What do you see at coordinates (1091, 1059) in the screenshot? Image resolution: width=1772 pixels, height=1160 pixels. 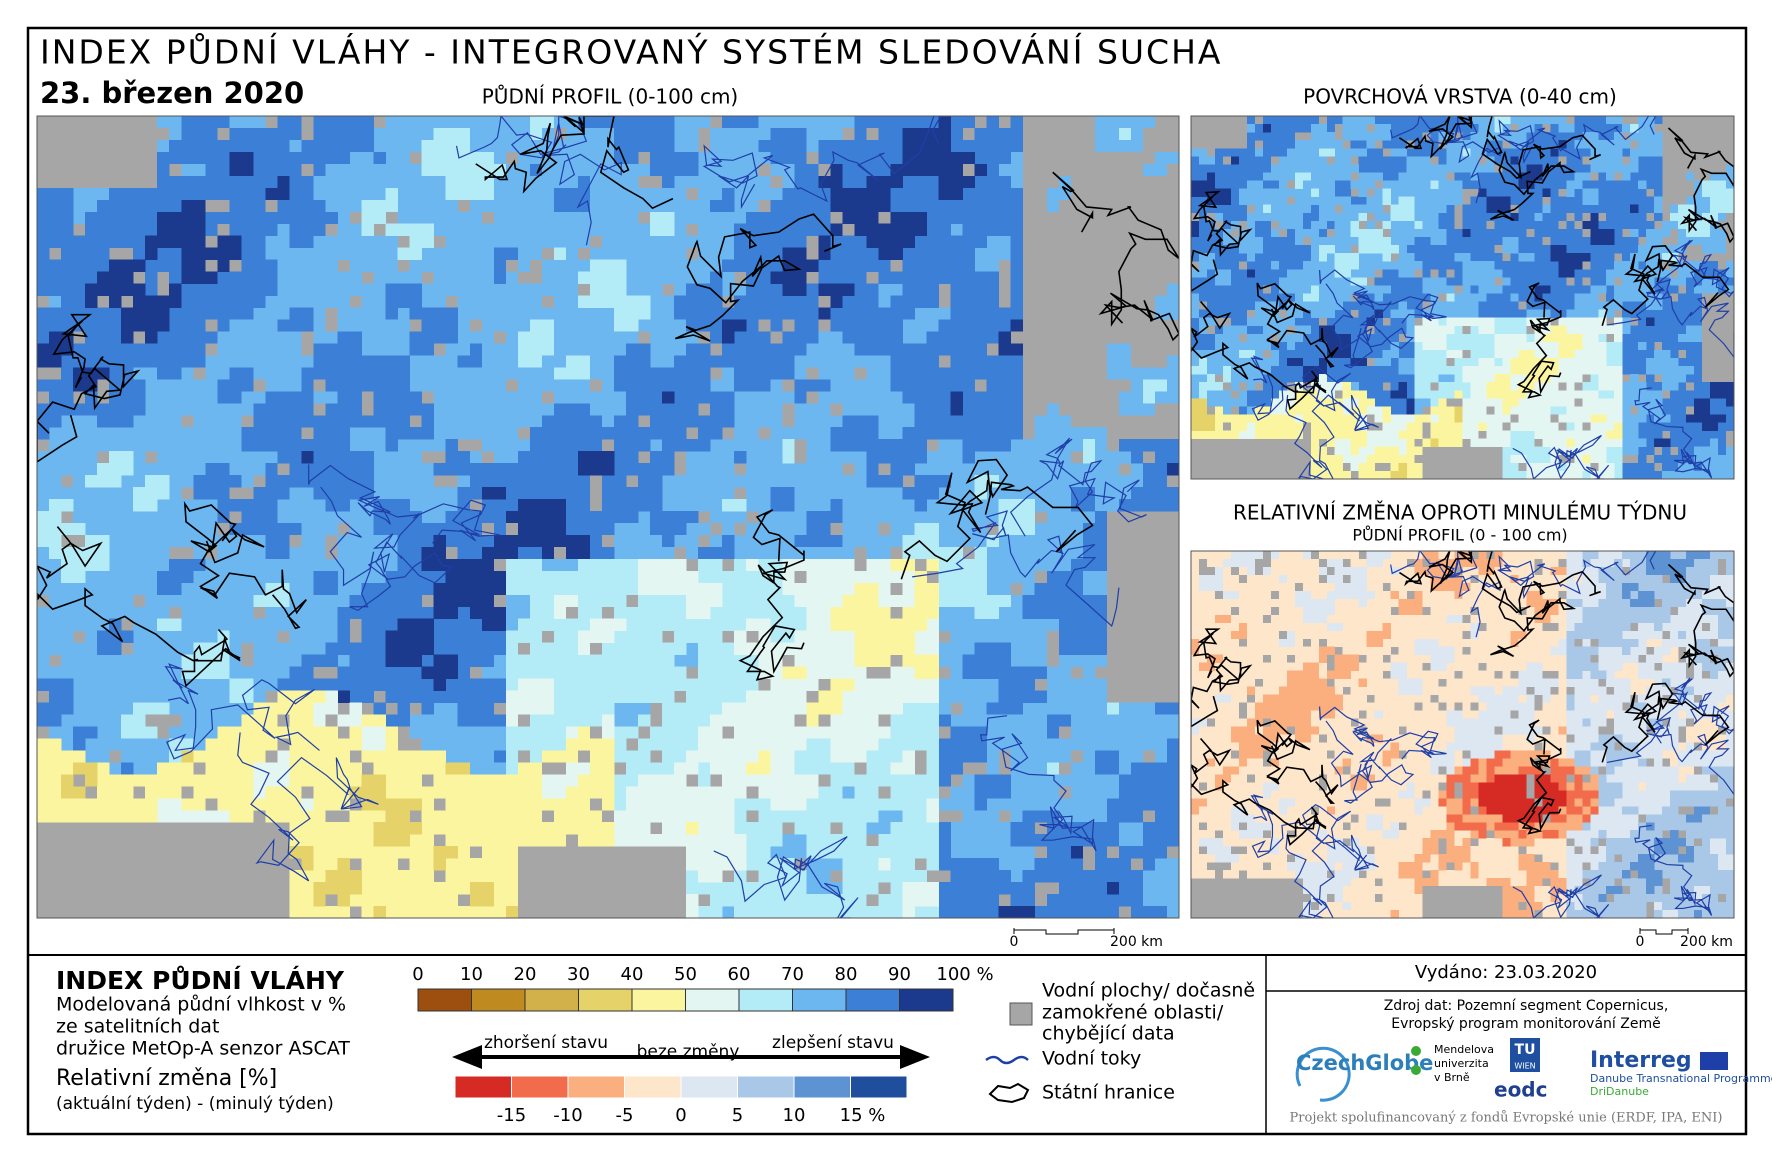 I see `legend-item: Vodní toky` at bounding box center [1091, 1059].